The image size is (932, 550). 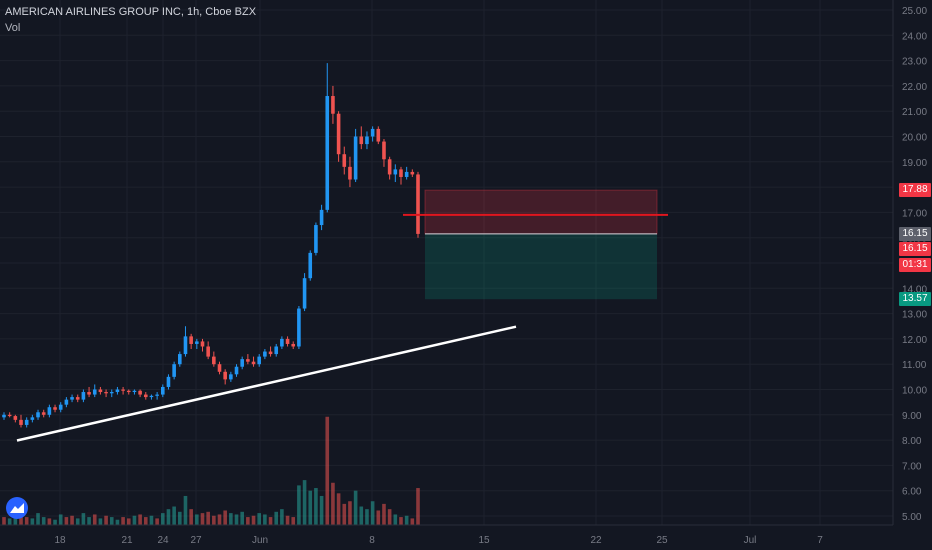 I want to click on time-tick-label: 8, so click(x=372, y=540).